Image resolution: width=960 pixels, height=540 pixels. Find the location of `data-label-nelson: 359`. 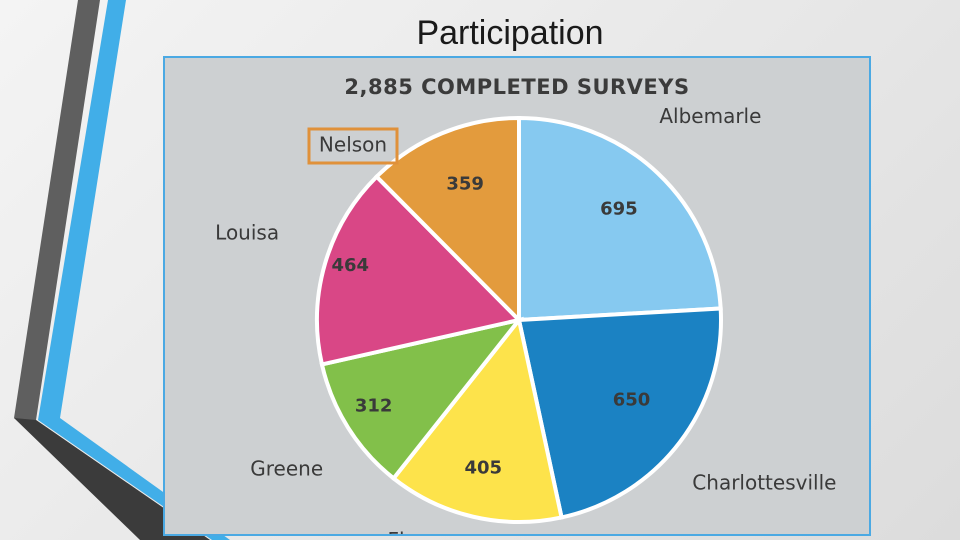

data-label-nelson: 359 is located at coordinates (465, 183).